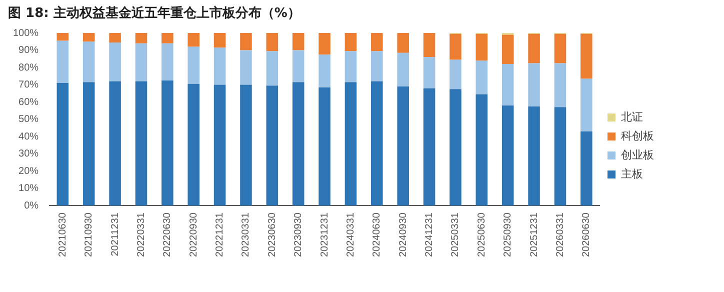  I want to click on x-tick-label: 20211231, so click(115, 234).